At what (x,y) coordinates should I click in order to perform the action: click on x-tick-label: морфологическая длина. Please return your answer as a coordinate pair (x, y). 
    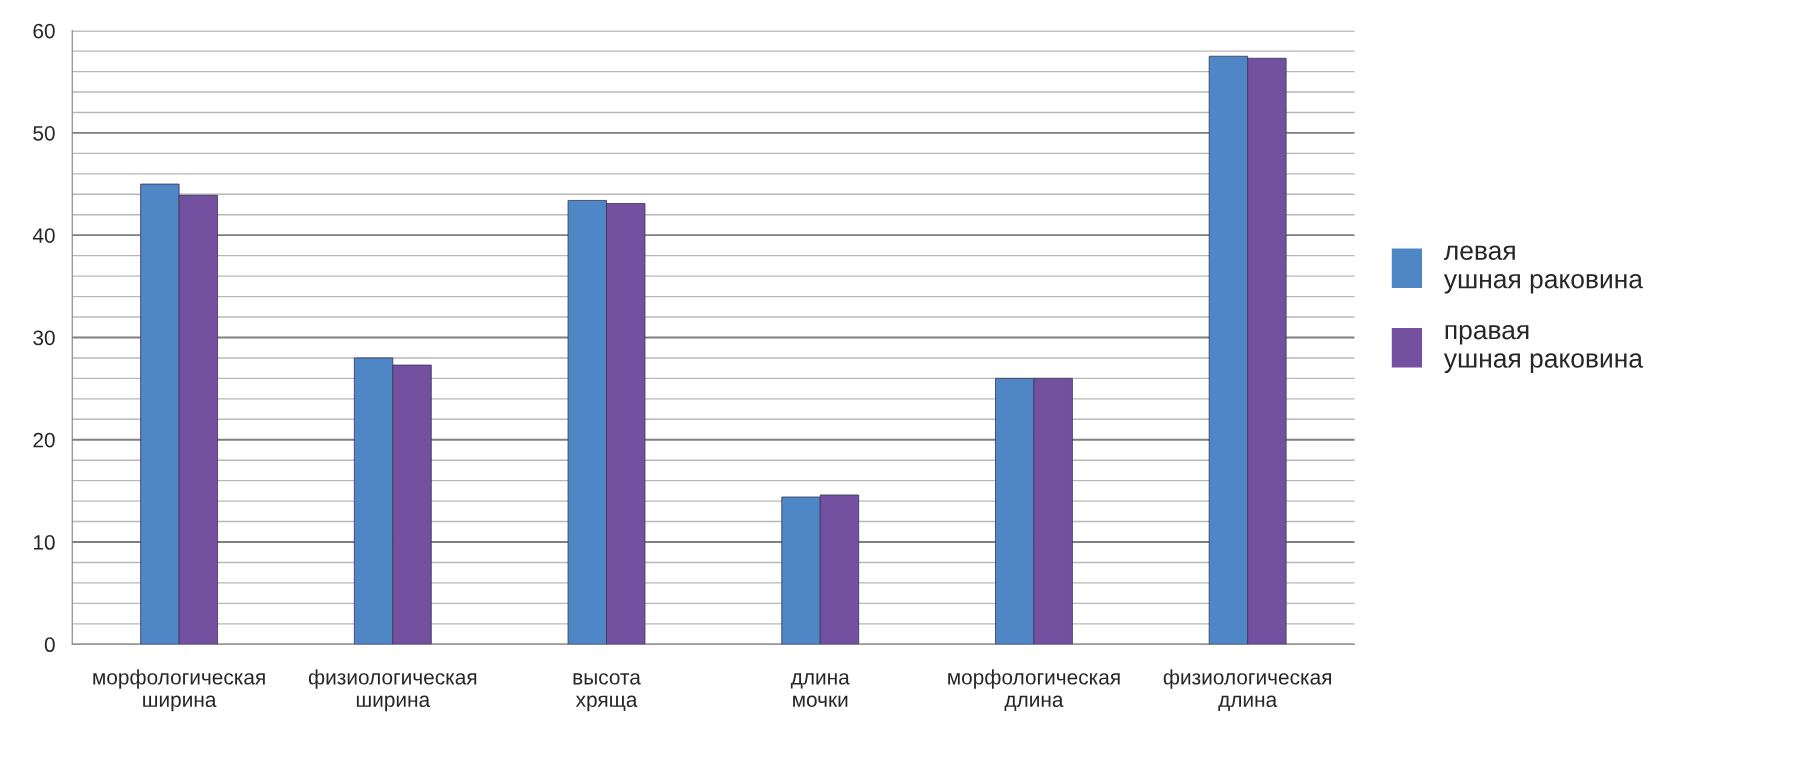
    Looking at the image, I should click on (1034, 690).